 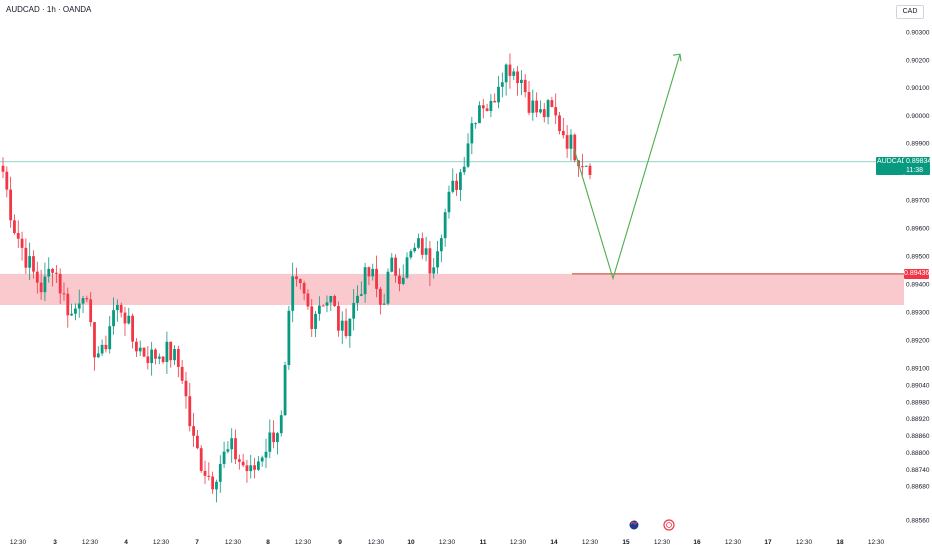 What do you see at coordinates (918, 419) in the screenshot?
I see `price-tick-label: 0.88920` at bounding box center [918, 419].